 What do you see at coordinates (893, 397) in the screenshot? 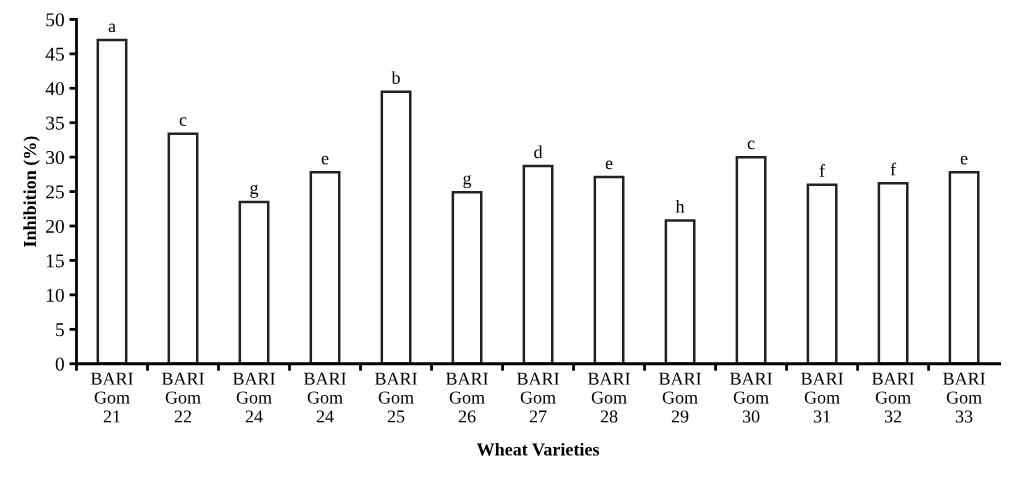
I see `x-tick-label: BARI Gom 32` at bounding box center [893, 397].